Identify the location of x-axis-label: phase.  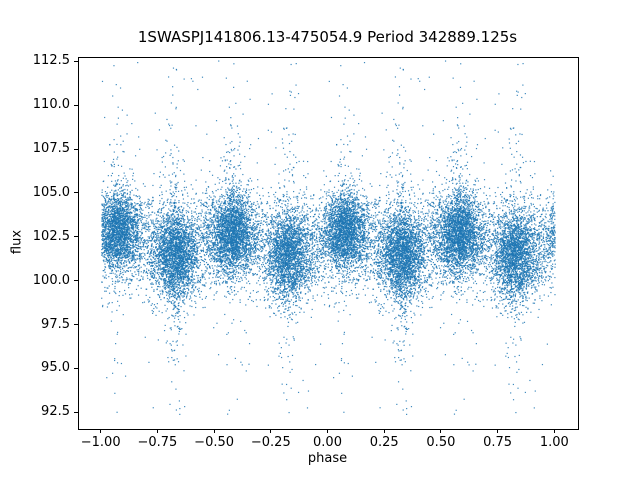
(327, 458).